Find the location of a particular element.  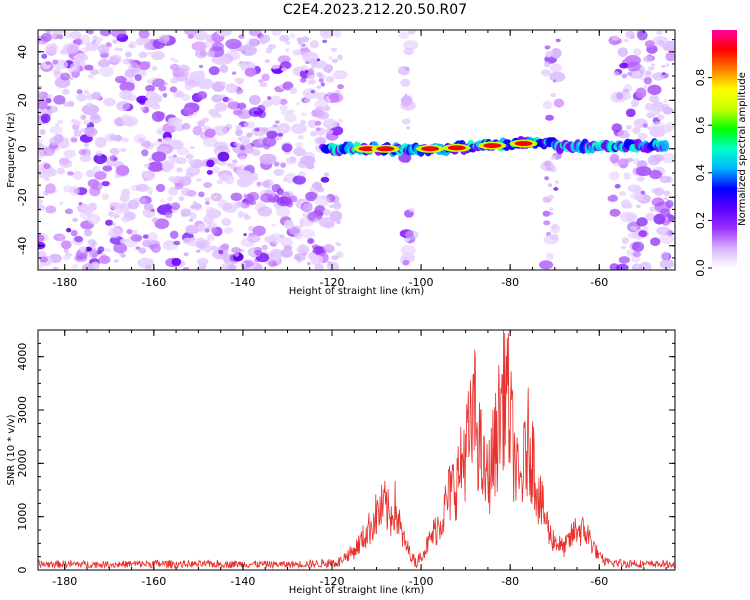

x-tick-label: -140 is located at coordinates (242, 282).